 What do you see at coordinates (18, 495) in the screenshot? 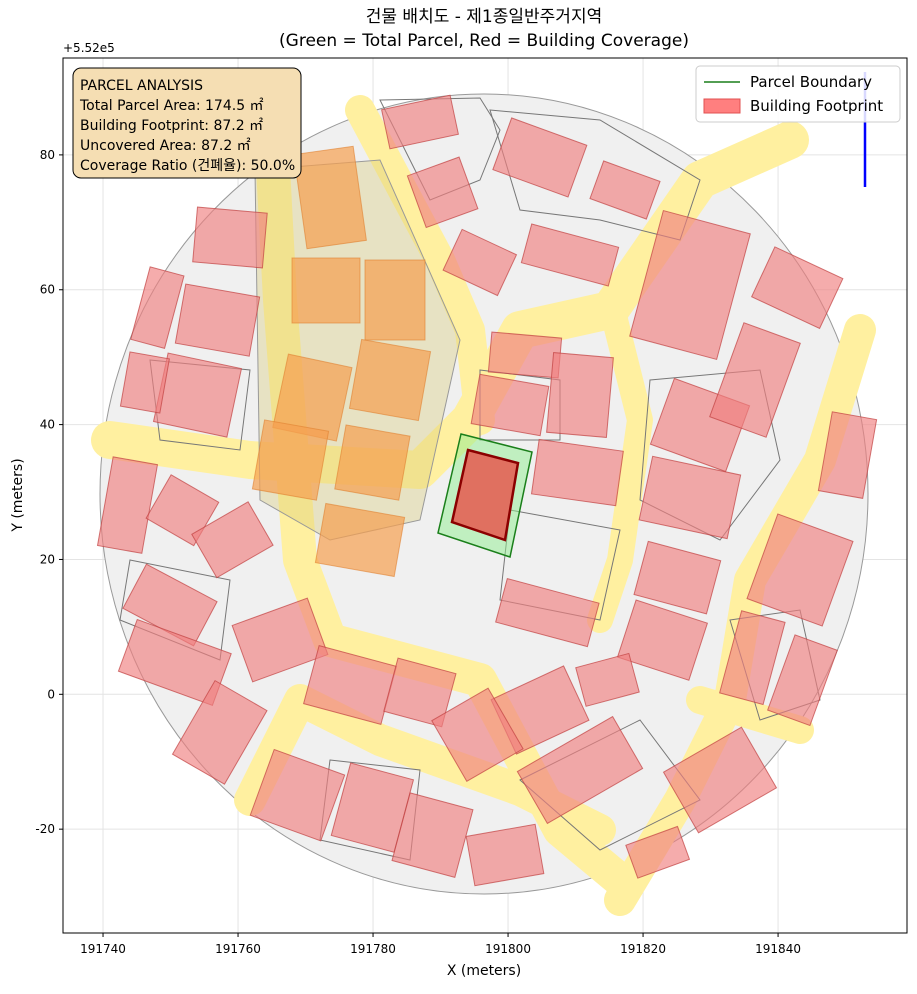
I see `y-axis-label: Y (meters)` at bounding box center [18, 495].